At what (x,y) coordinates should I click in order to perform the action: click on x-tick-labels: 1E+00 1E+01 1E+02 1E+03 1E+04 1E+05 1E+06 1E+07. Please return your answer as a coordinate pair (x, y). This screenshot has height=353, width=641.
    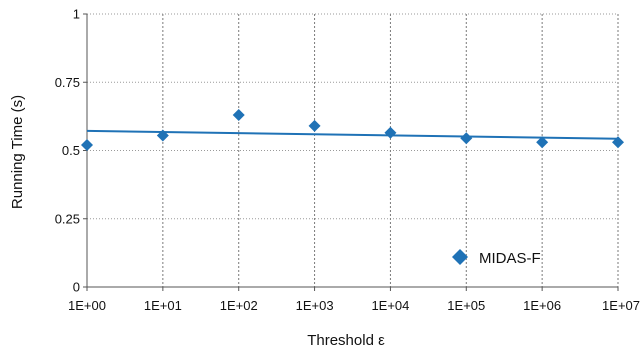
    Looking at the image, I should click on (354, 305).